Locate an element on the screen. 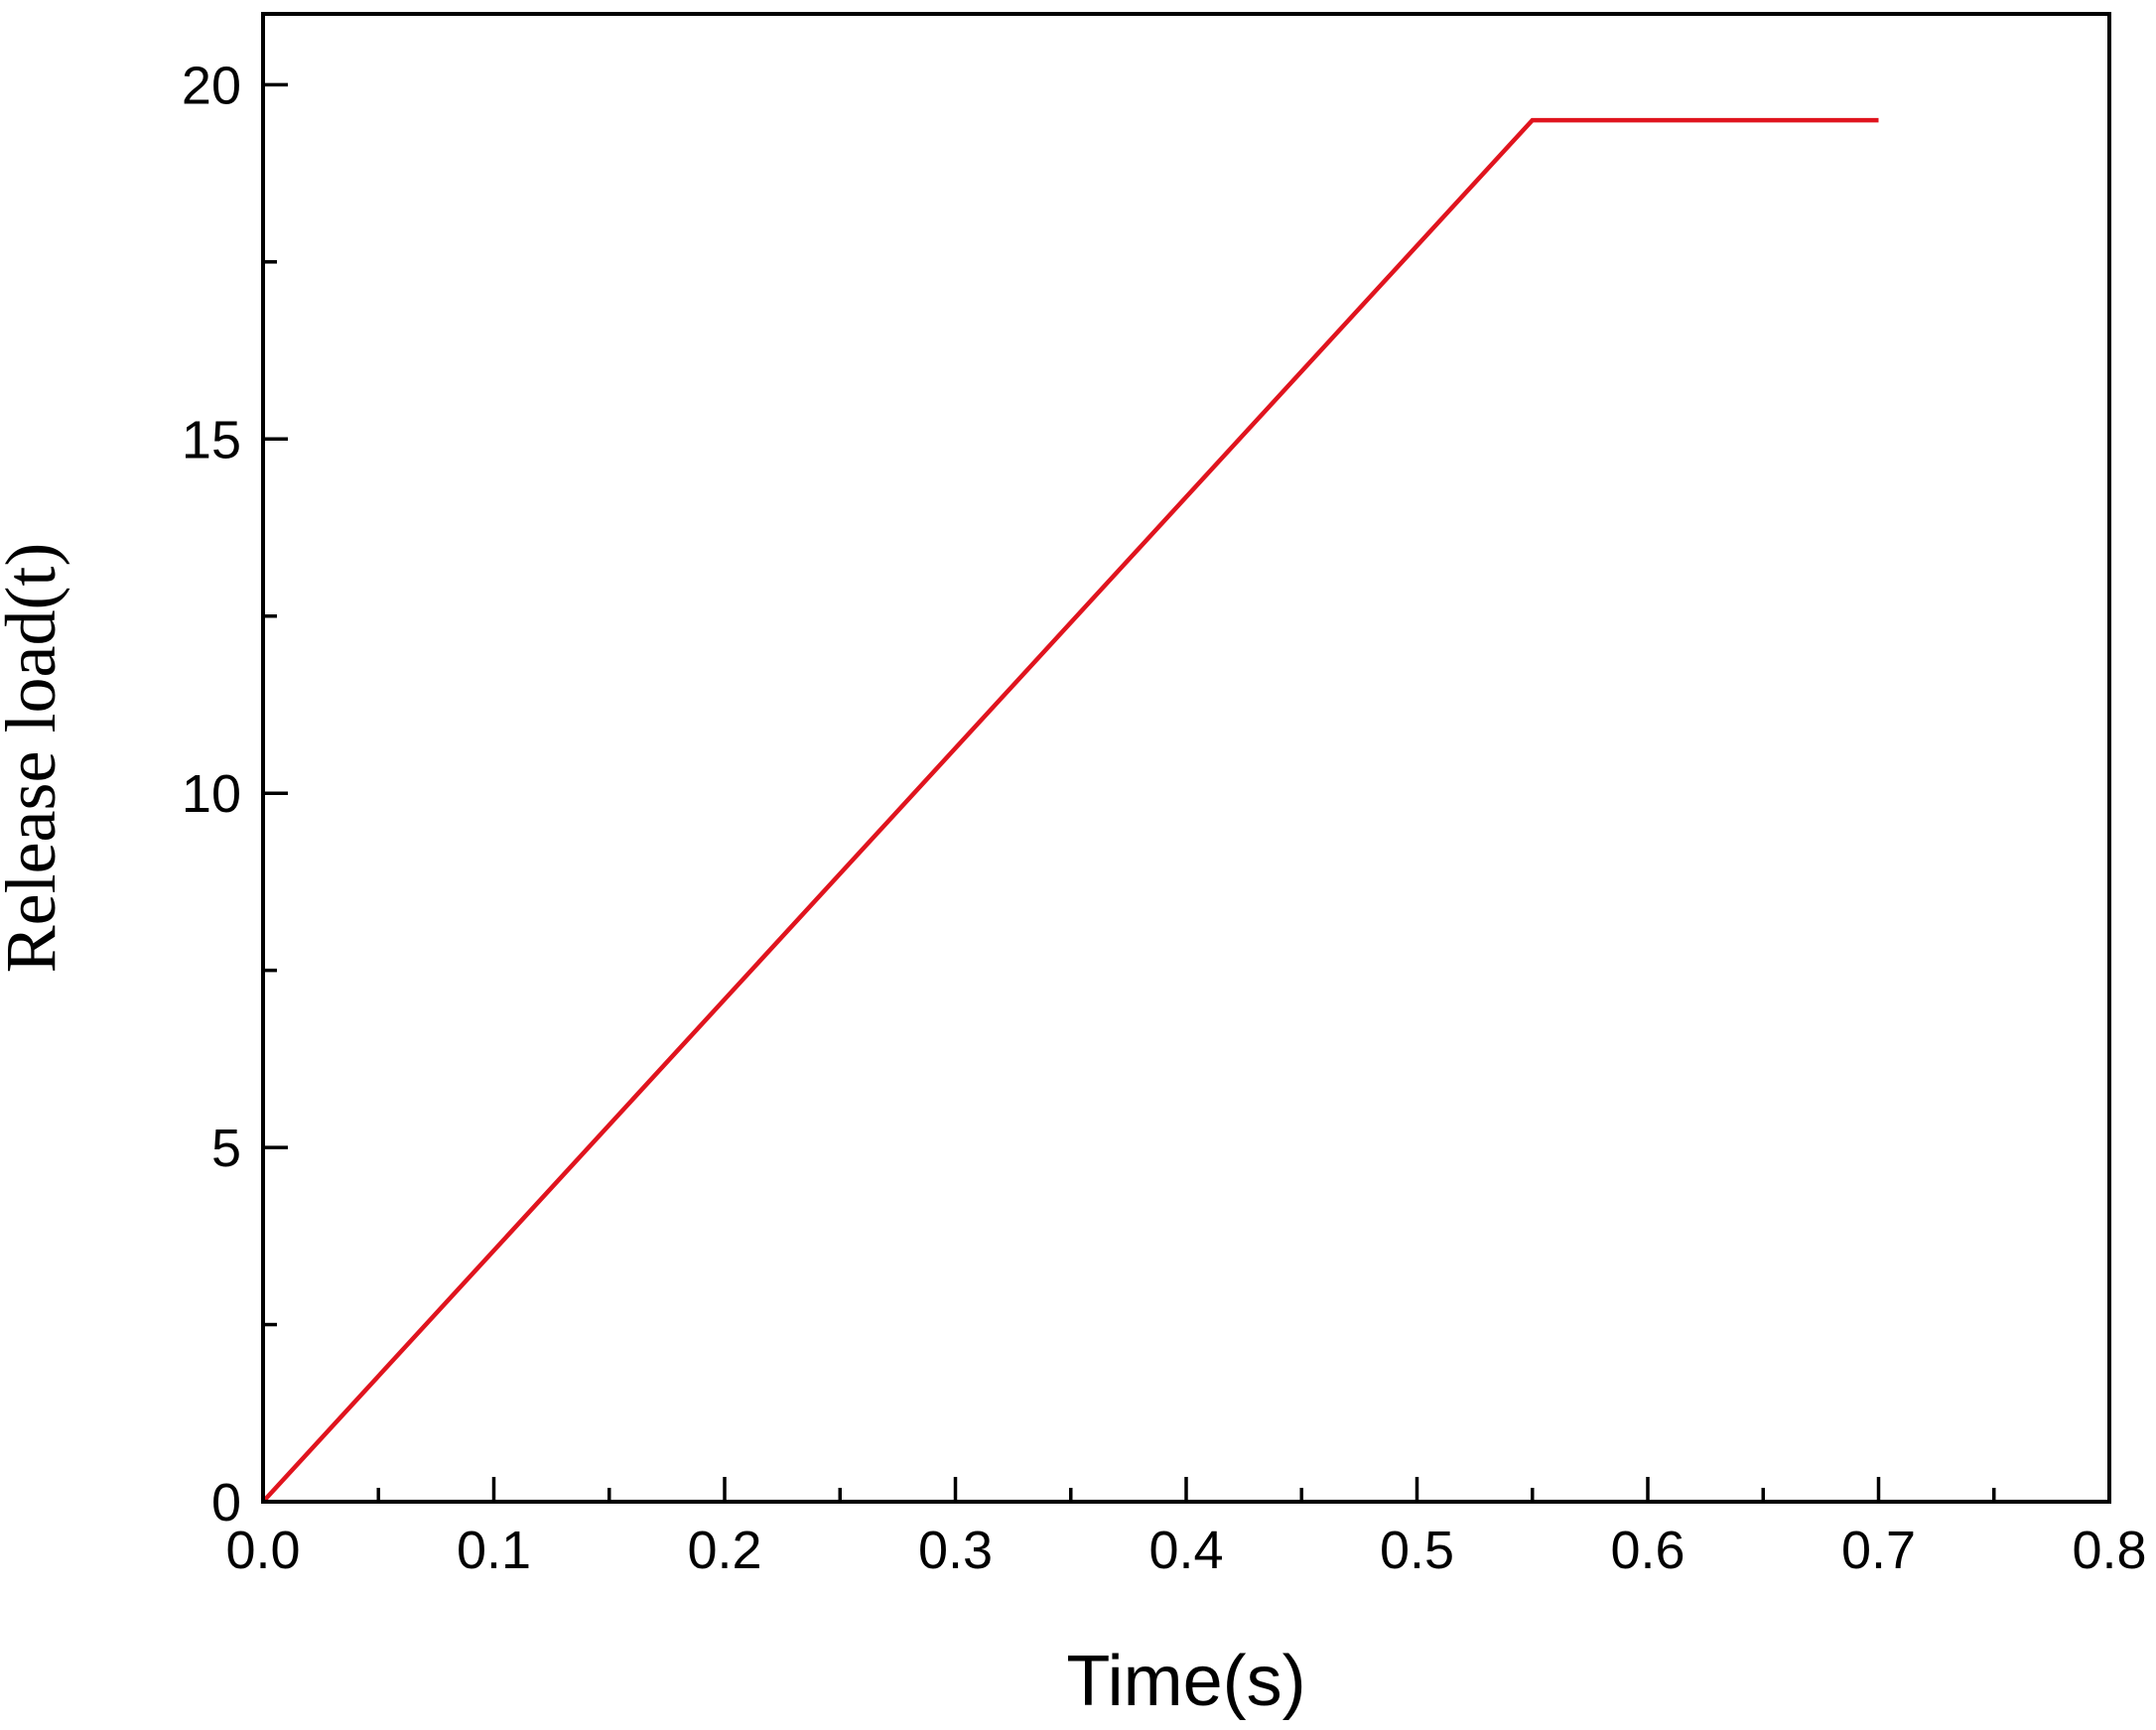 Image resolution: width=2156 pixels, height=1730 pixels. y-tick-label: 0 is located at coordinates (226, 1502).